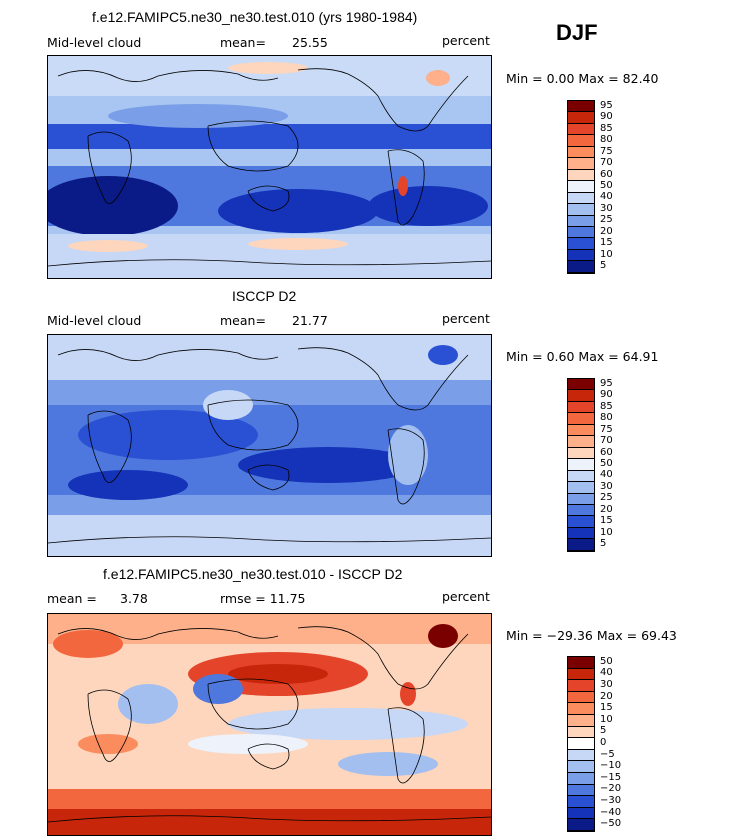 The image size is (733, 840). I want to click on panel2-units: percent, so click(466, 318).